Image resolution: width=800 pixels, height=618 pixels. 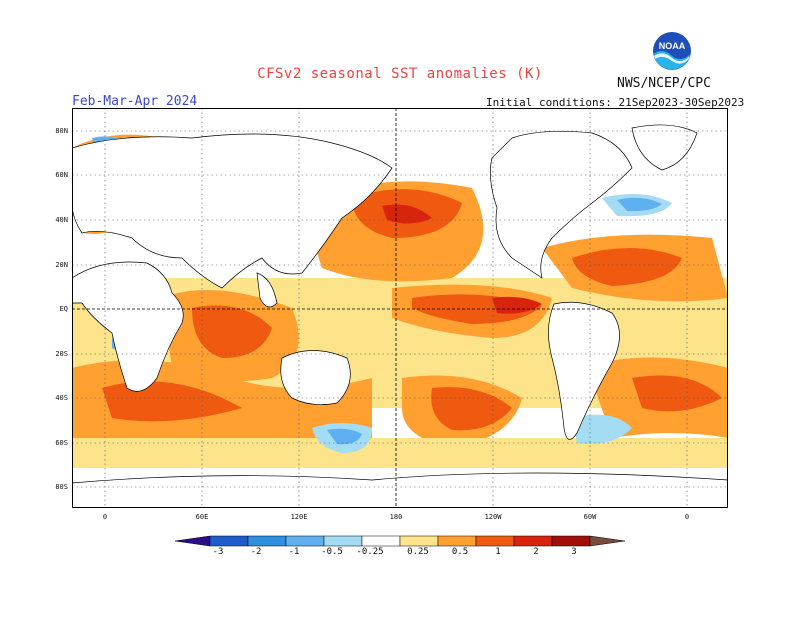 What do you see at coordinates (61, 443) in the screenshot?
I see `lat-label-60s: 60S` at bounding box center [61, 443].